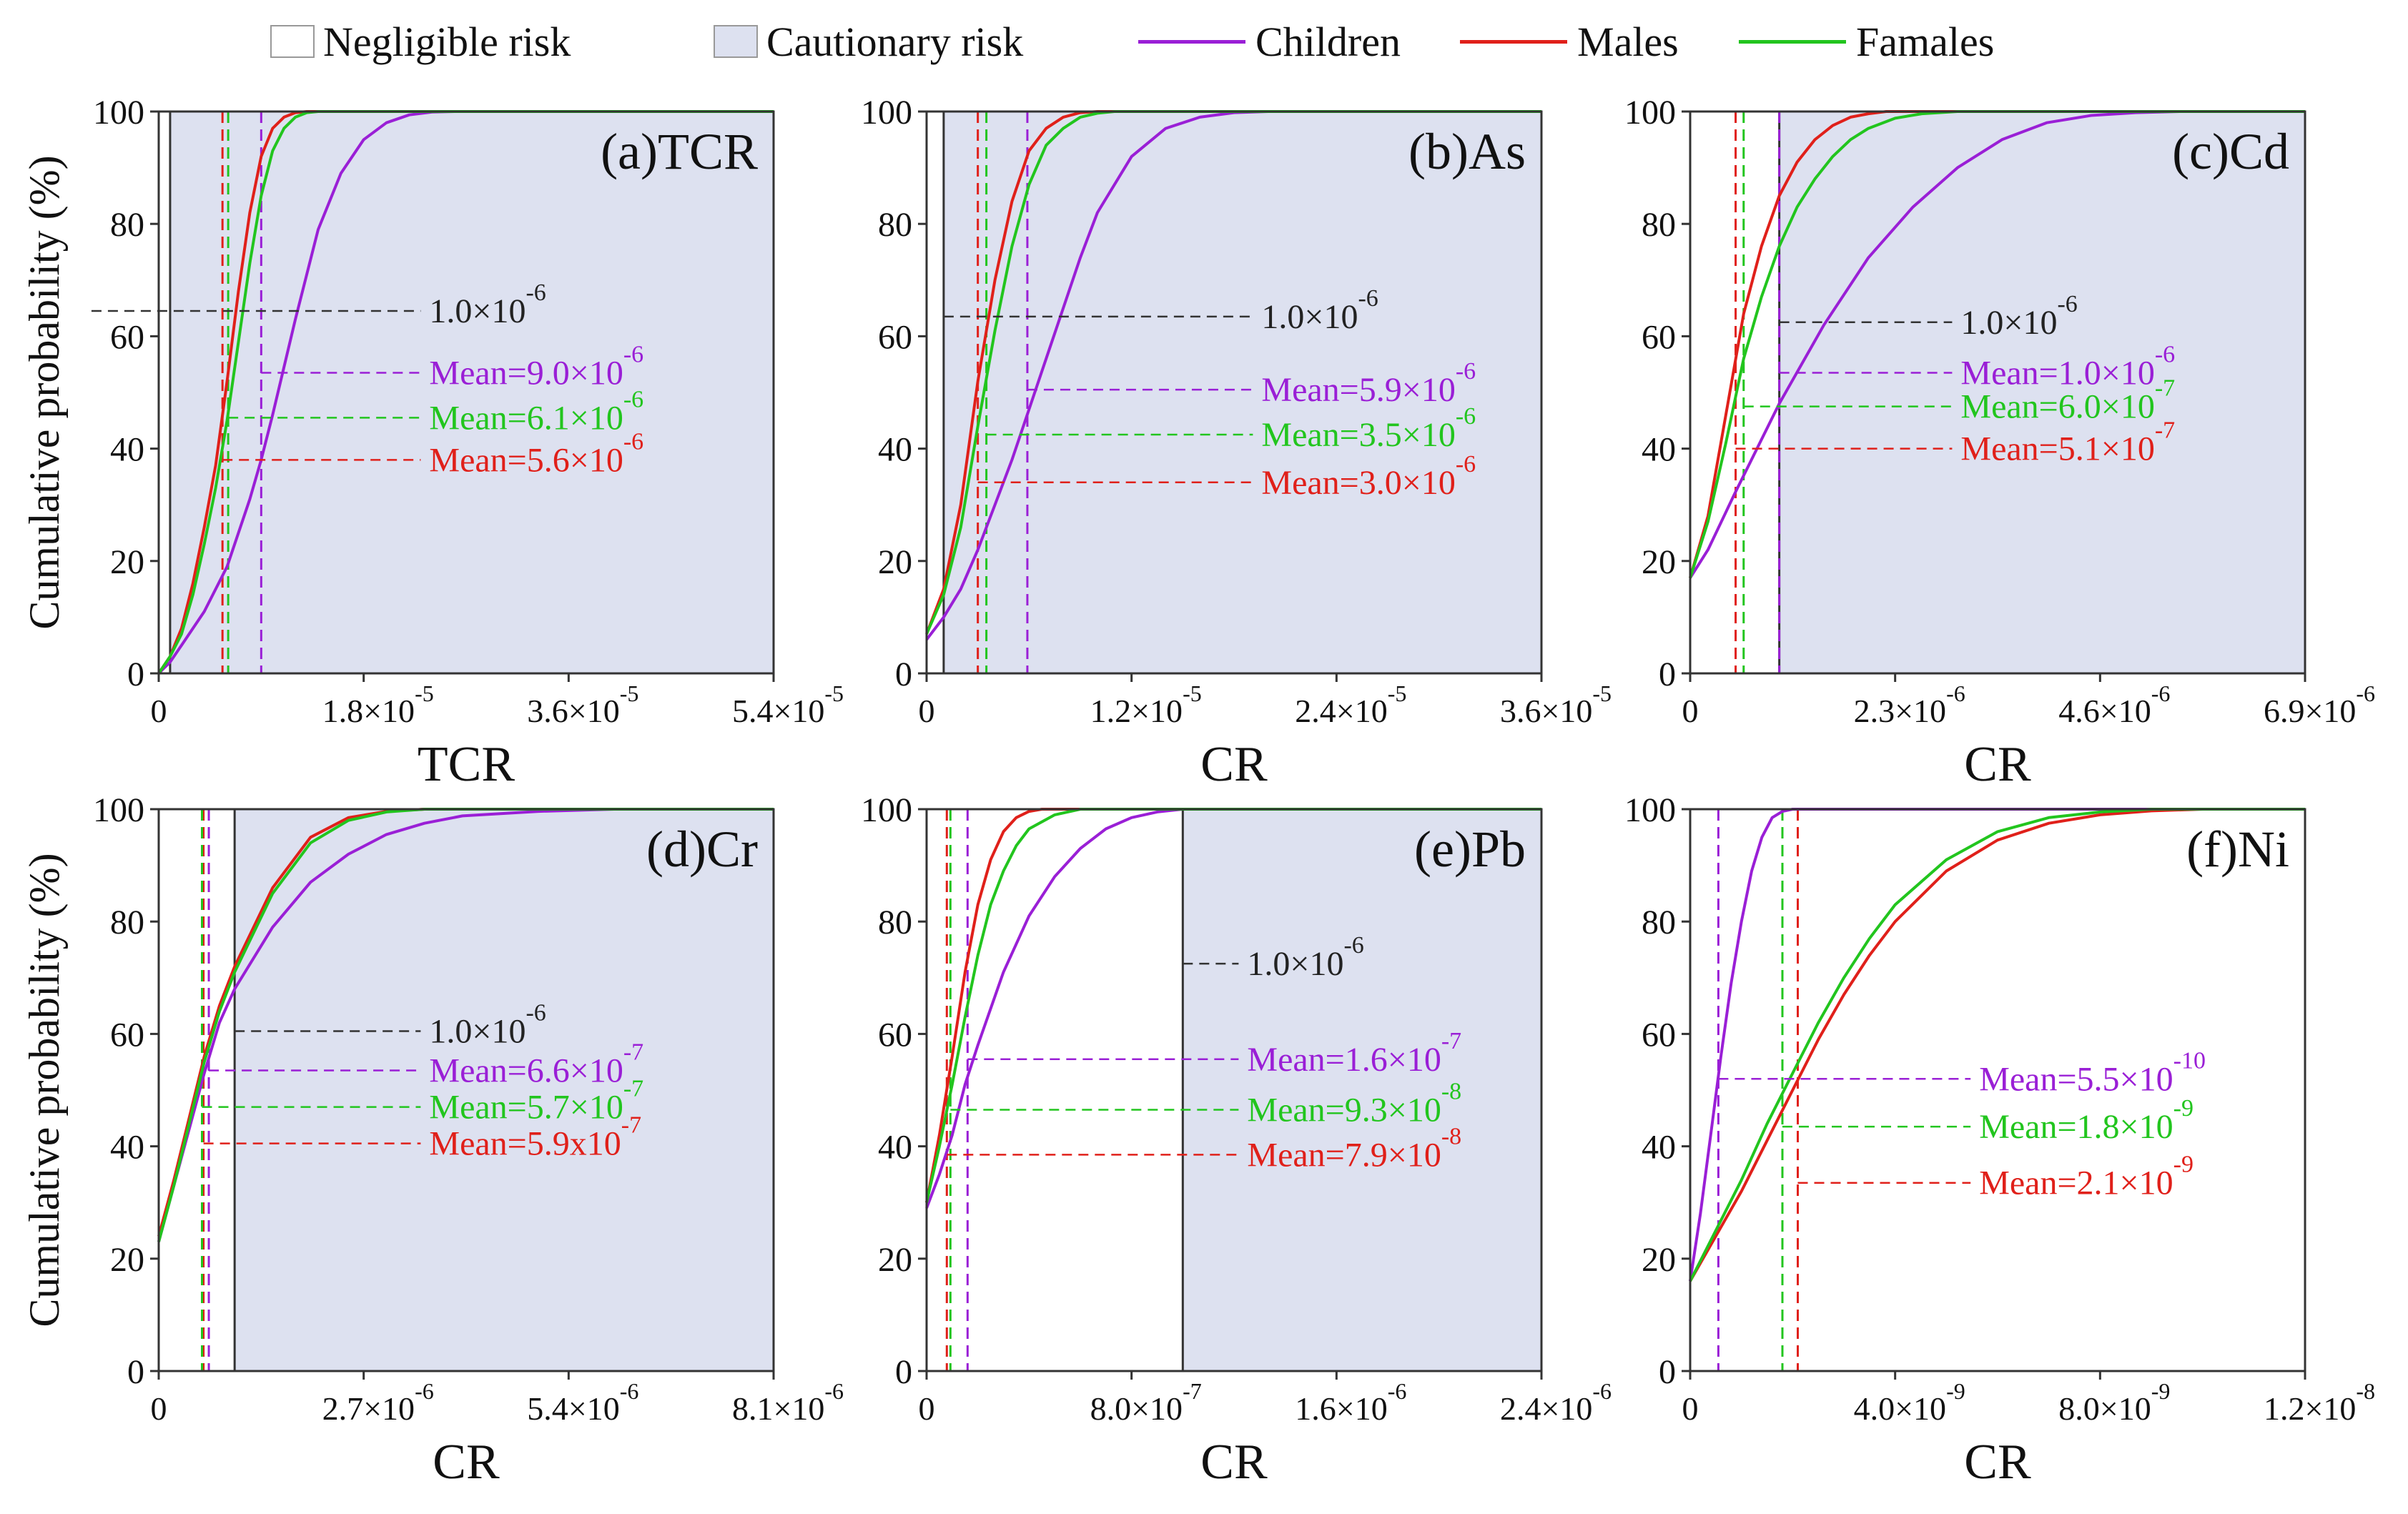  What do you see at coordinates (467, 764) in the screenshot?
I see `x-axis-title: TCR` at bounding box center [467, 764].